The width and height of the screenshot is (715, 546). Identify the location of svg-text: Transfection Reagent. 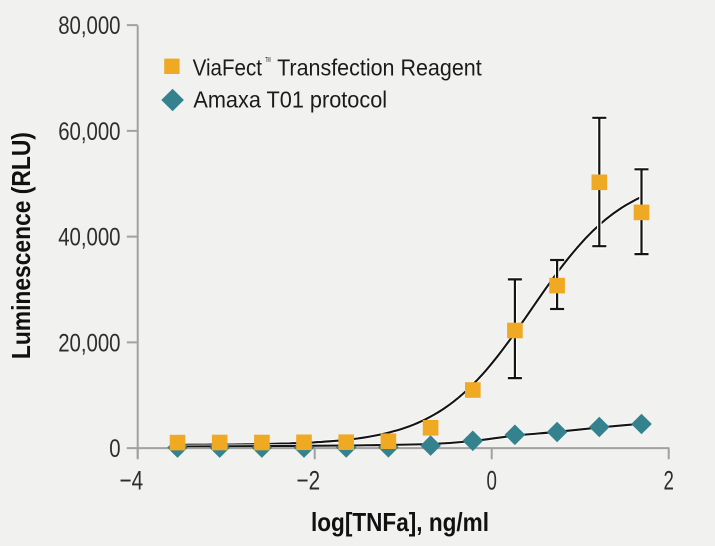
(379, 68).